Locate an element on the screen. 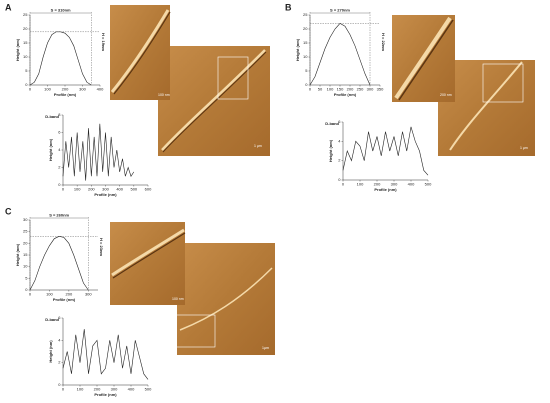 Image resolution: width=550 pixels, height=403 pixels. scale-bar-label: 200 nm is located at coordinates (446, 95).